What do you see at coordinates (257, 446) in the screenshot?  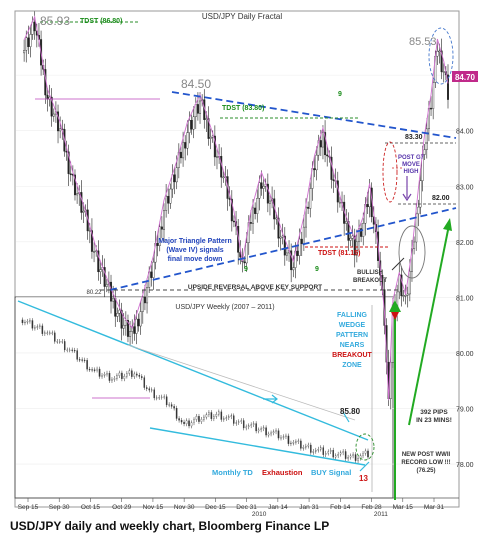 I see `wedge-lower-line` at bounding box center [257, 446].